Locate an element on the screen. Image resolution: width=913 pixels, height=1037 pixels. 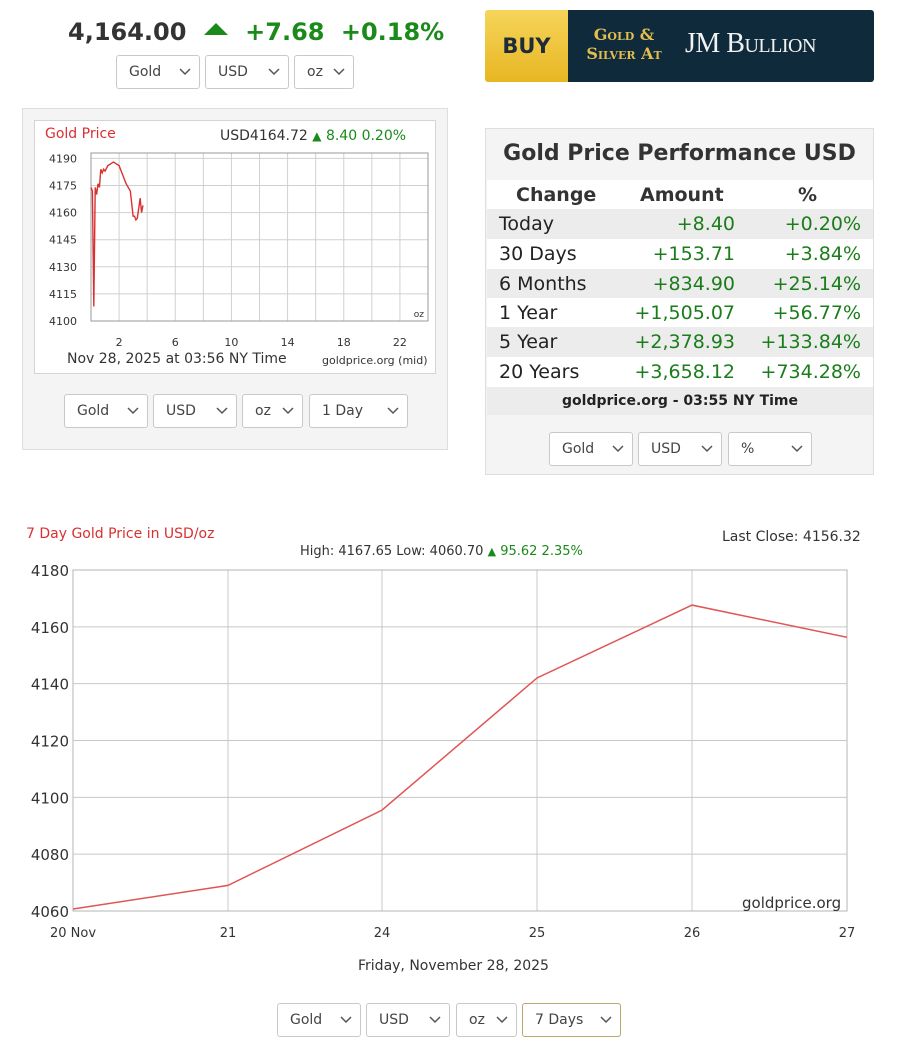
y-tick-label: 4115 is located at coordinates (63, 294).